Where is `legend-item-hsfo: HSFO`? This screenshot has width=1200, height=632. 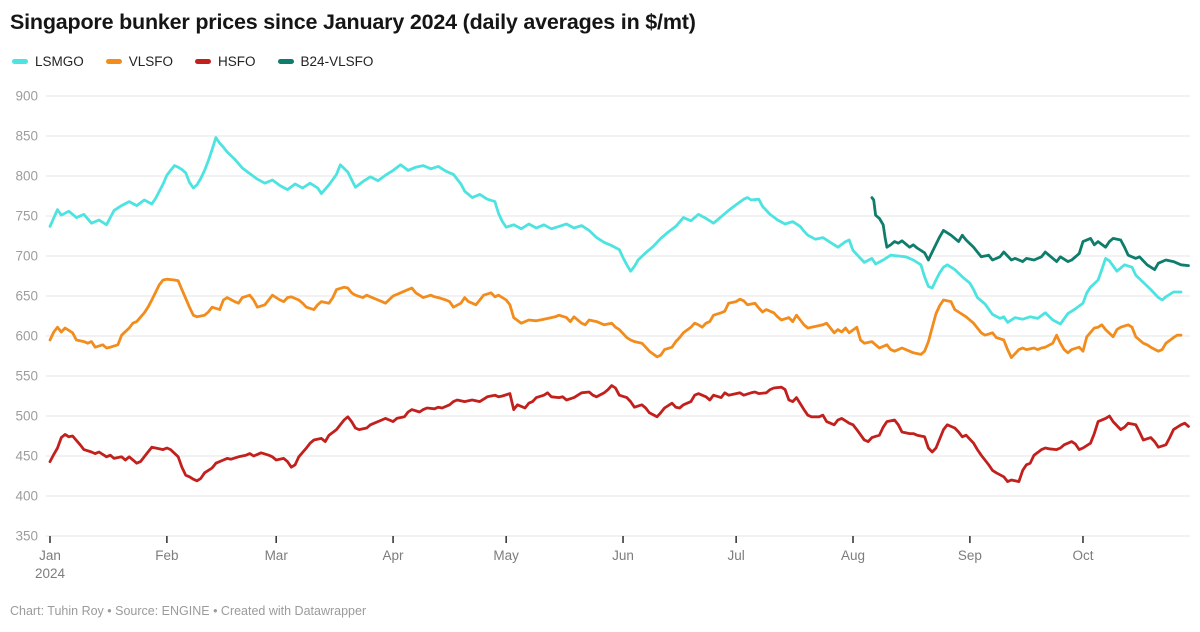
legend-item-hsfo: HSFO is located at coordinates (225, 61).